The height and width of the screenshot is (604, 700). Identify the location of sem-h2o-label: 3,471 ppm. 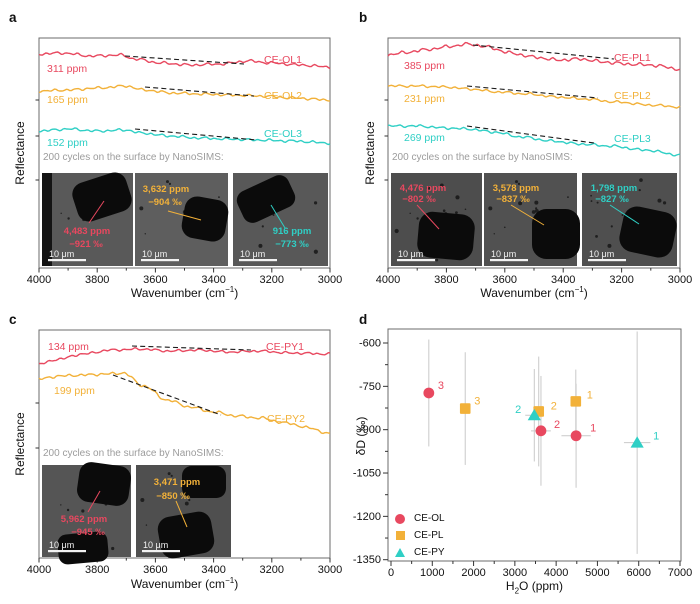
(177, 482).